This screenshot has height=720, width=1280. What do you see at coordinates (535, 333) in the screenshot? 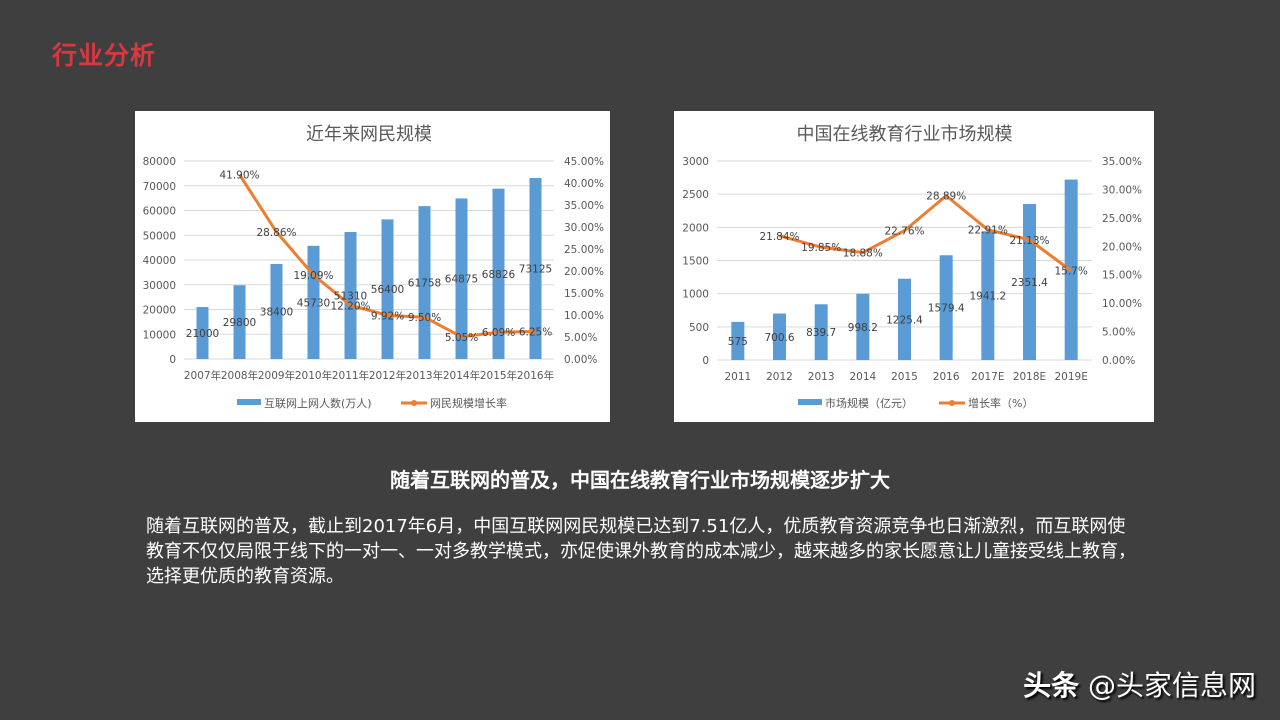
I see `line-value-label: 6.25%` at bounding box center [535, 333].